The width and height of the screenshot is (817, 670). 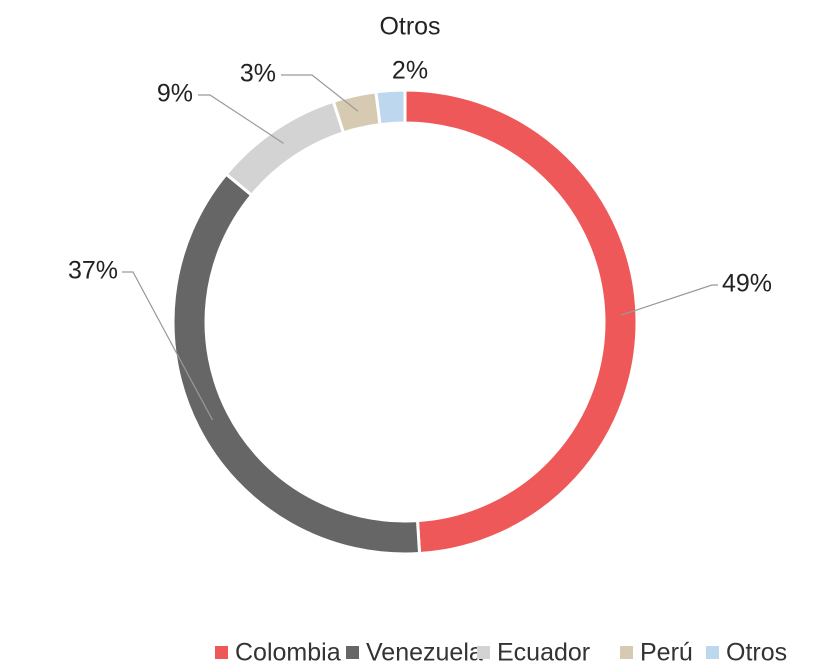 I want to click on data-label: 9%, so click(x=175, y=94).